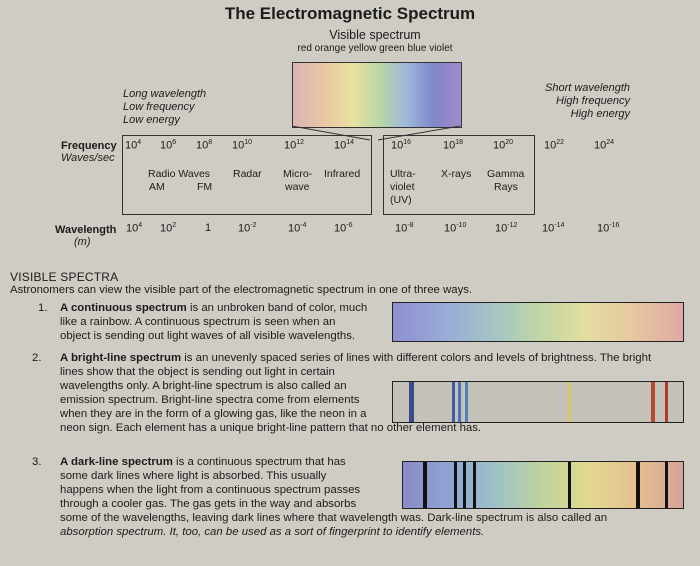  What do you see at coordinates (297, 187) in the screenshot?
I see `microwave-label-2: wave` at bounding box center [297, 187].